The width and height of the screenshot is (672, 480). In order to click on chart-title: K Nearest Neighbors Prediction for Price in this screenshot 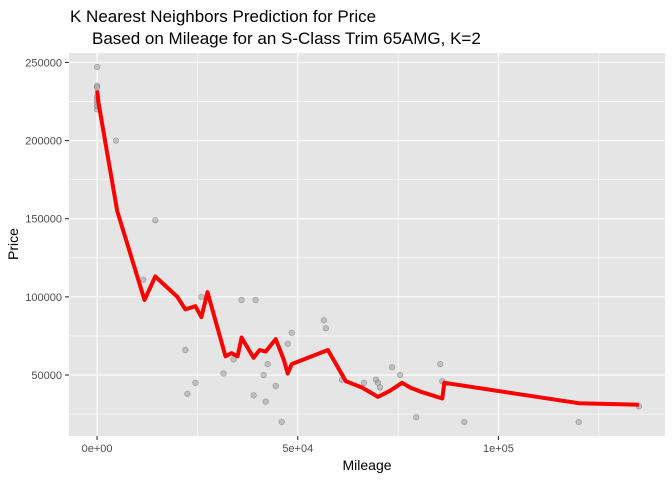, I will do `click(223, 16)`.